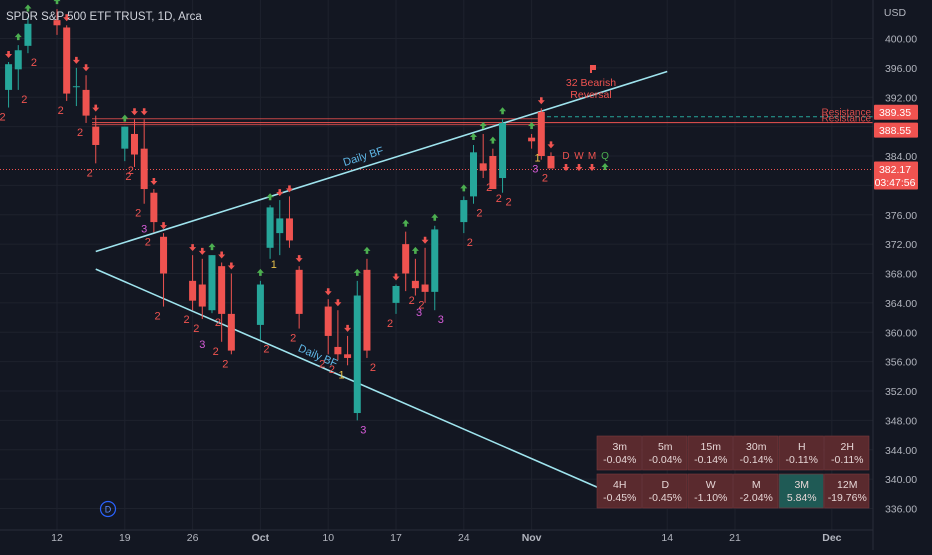 The width and height of the screenshot is (932, 555). Describe the element at coordinates (896, 112) in the screenshot. I see `price-tag` at that location.